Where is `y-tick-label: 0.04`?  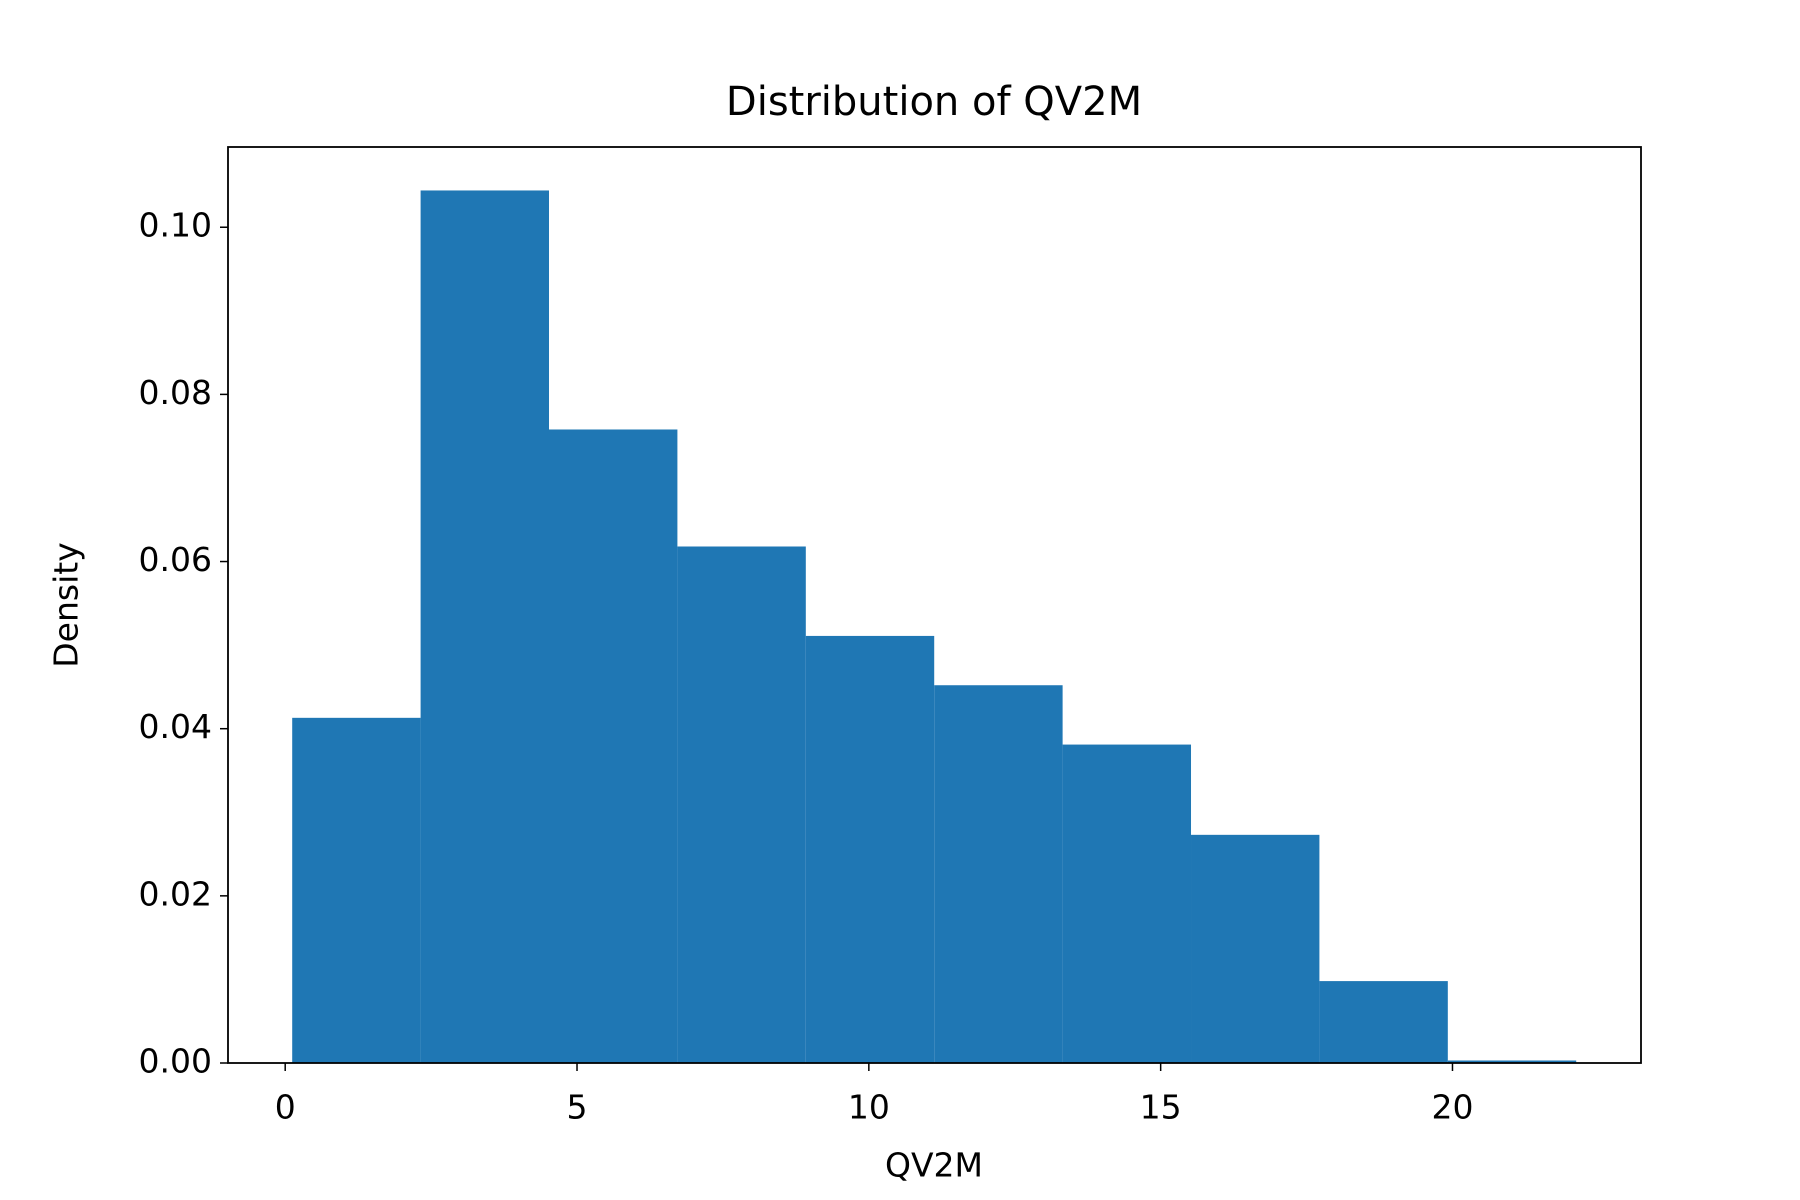
y-tick-label: 0.04 is located at coordinates (175, 726).